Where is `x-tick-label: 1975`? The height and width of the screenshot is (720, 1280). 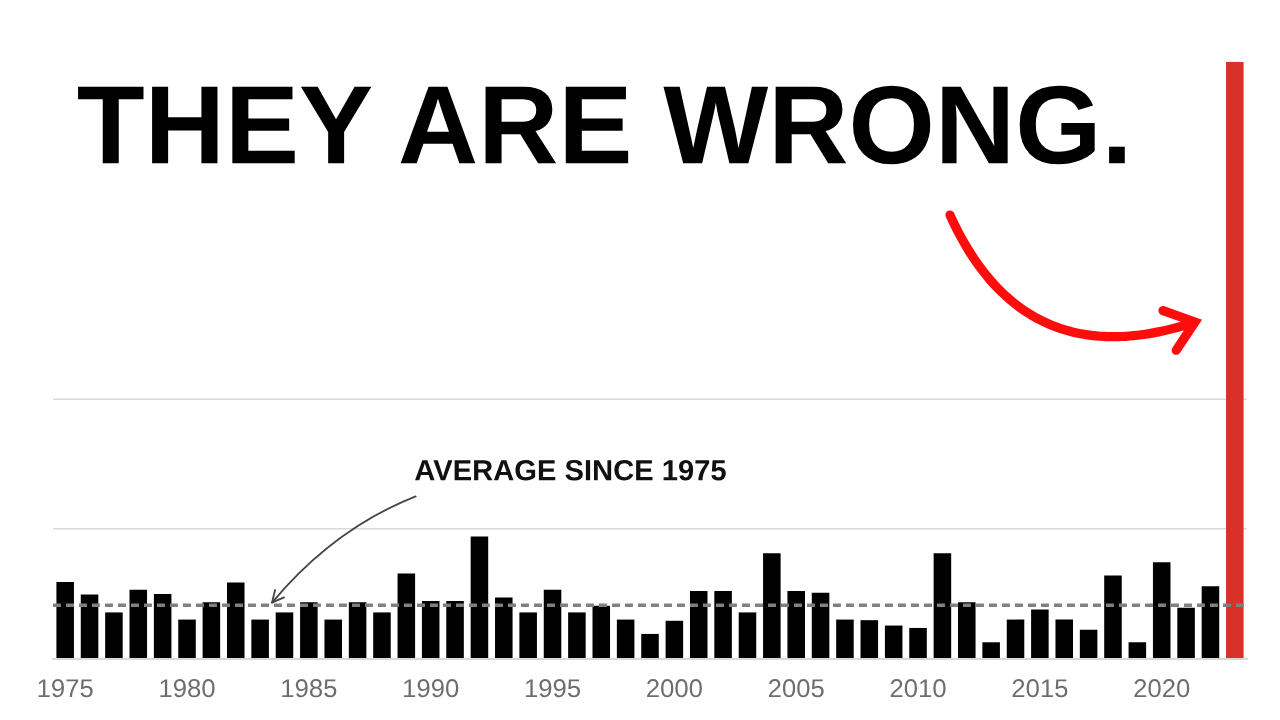
x-tick-label: 1975 is located at coordinates (65, 688).